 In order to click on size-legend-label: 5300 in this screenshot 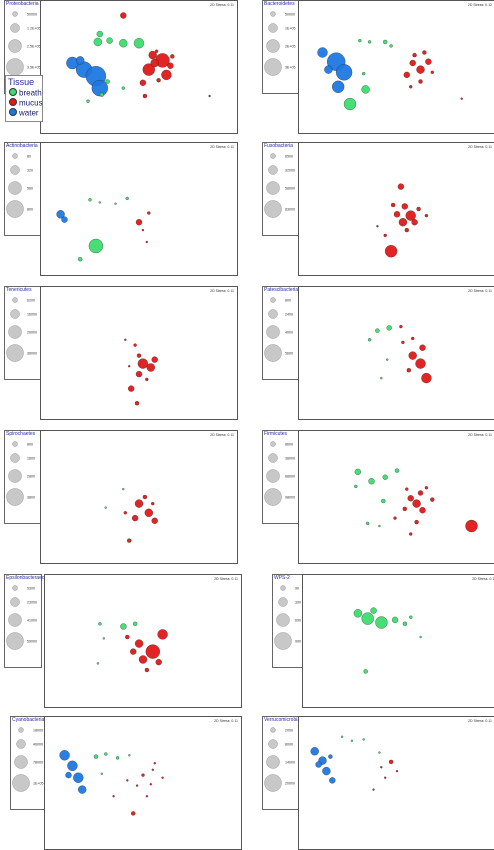, I will do `click(31, 589)`.